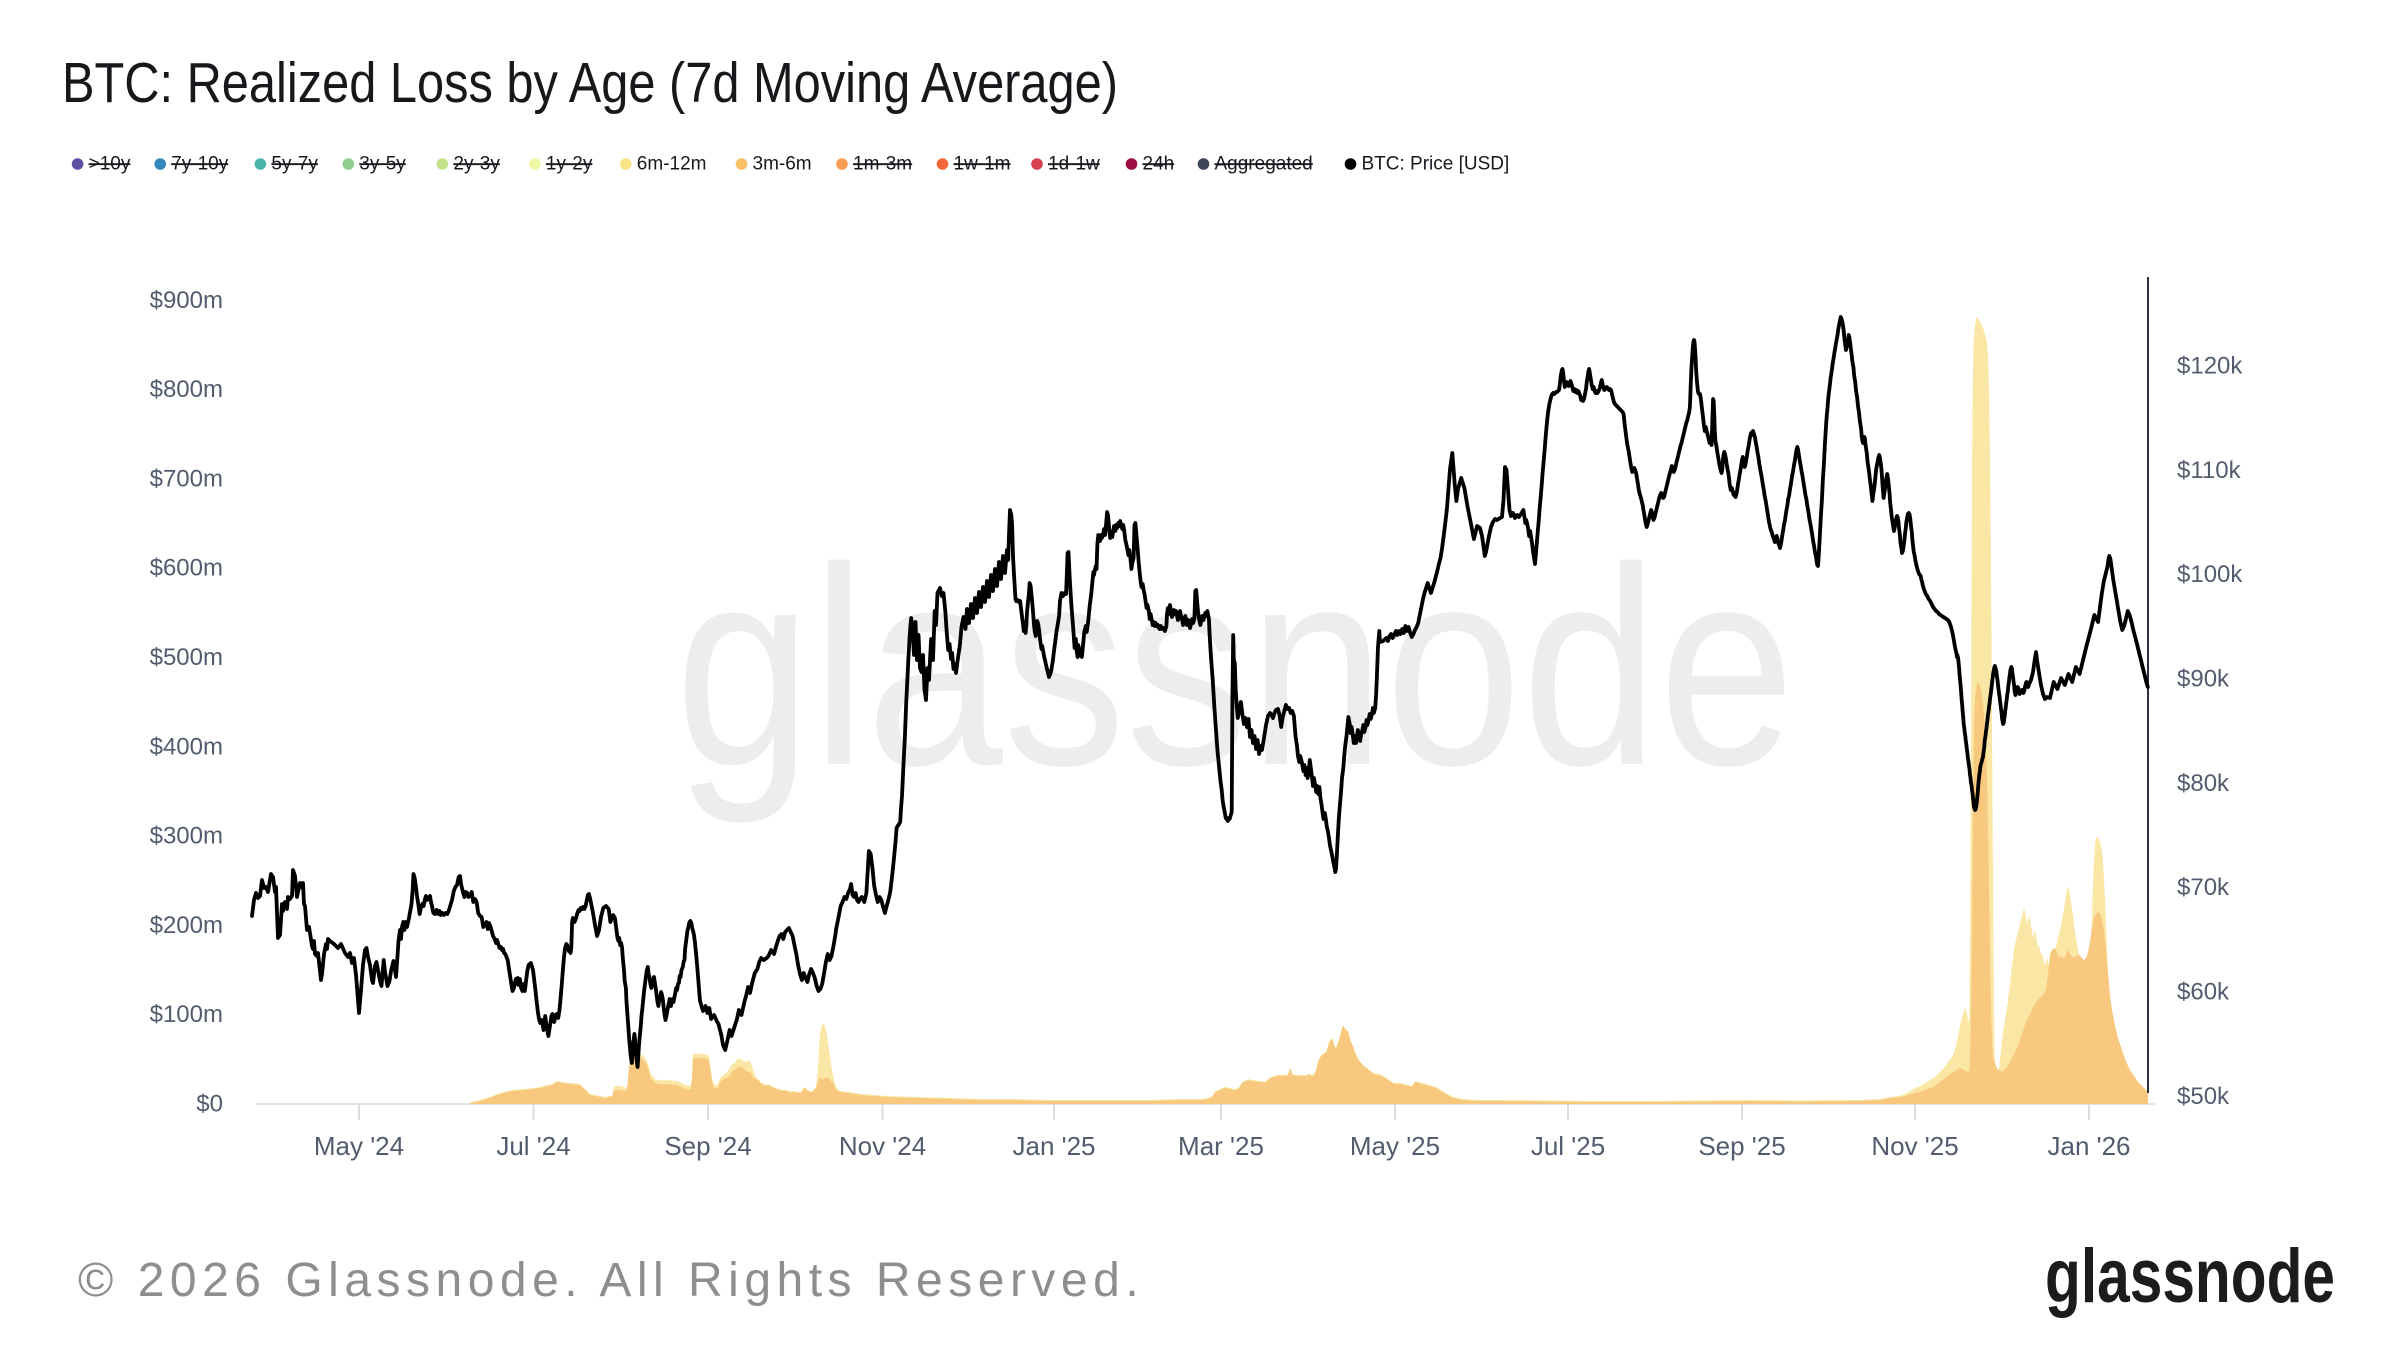 This screenshot has height=1350, width=2400. Describe the element at coordinates (569, 164) in the screenshot. I see `svg-text: 1y-2y` at that location.